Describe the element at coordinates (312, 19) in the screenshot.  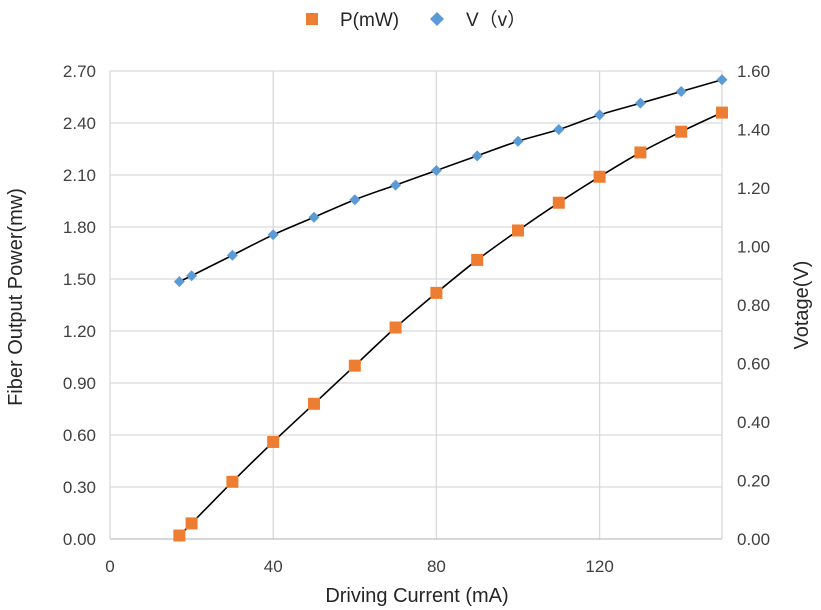
I see `legend-marker-power` at that location.